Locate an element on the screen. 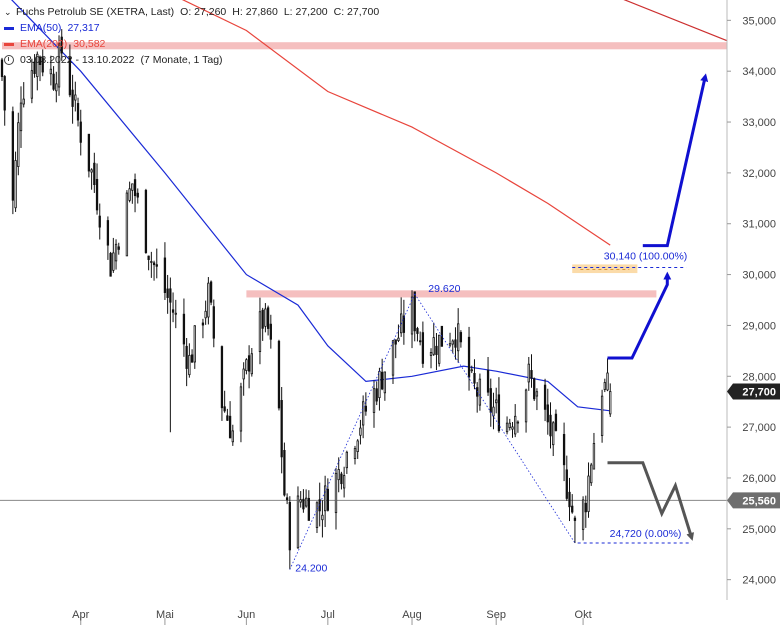 The width and height of the screenshot is (780, 625). price-tag-last is located at coordinates (753, 391).